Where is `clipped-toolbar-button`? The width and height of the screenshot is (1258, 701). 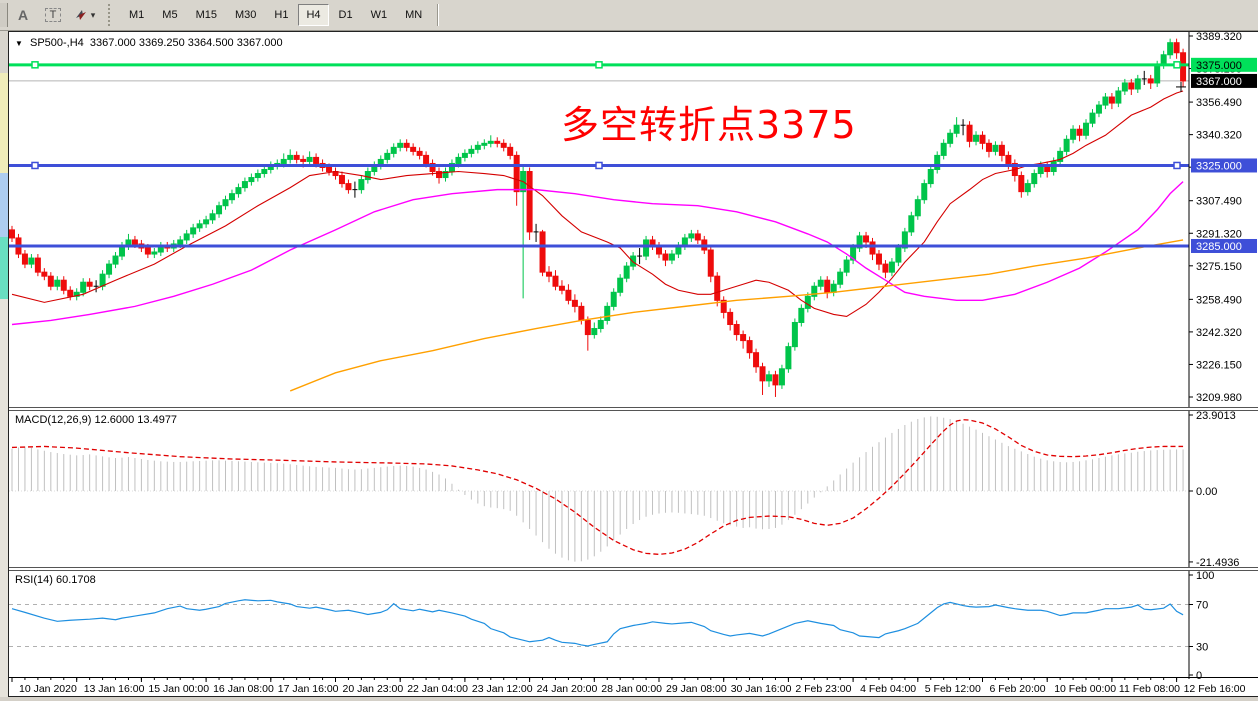
clipped-toolbar-button is located at coordinates (4, 15).